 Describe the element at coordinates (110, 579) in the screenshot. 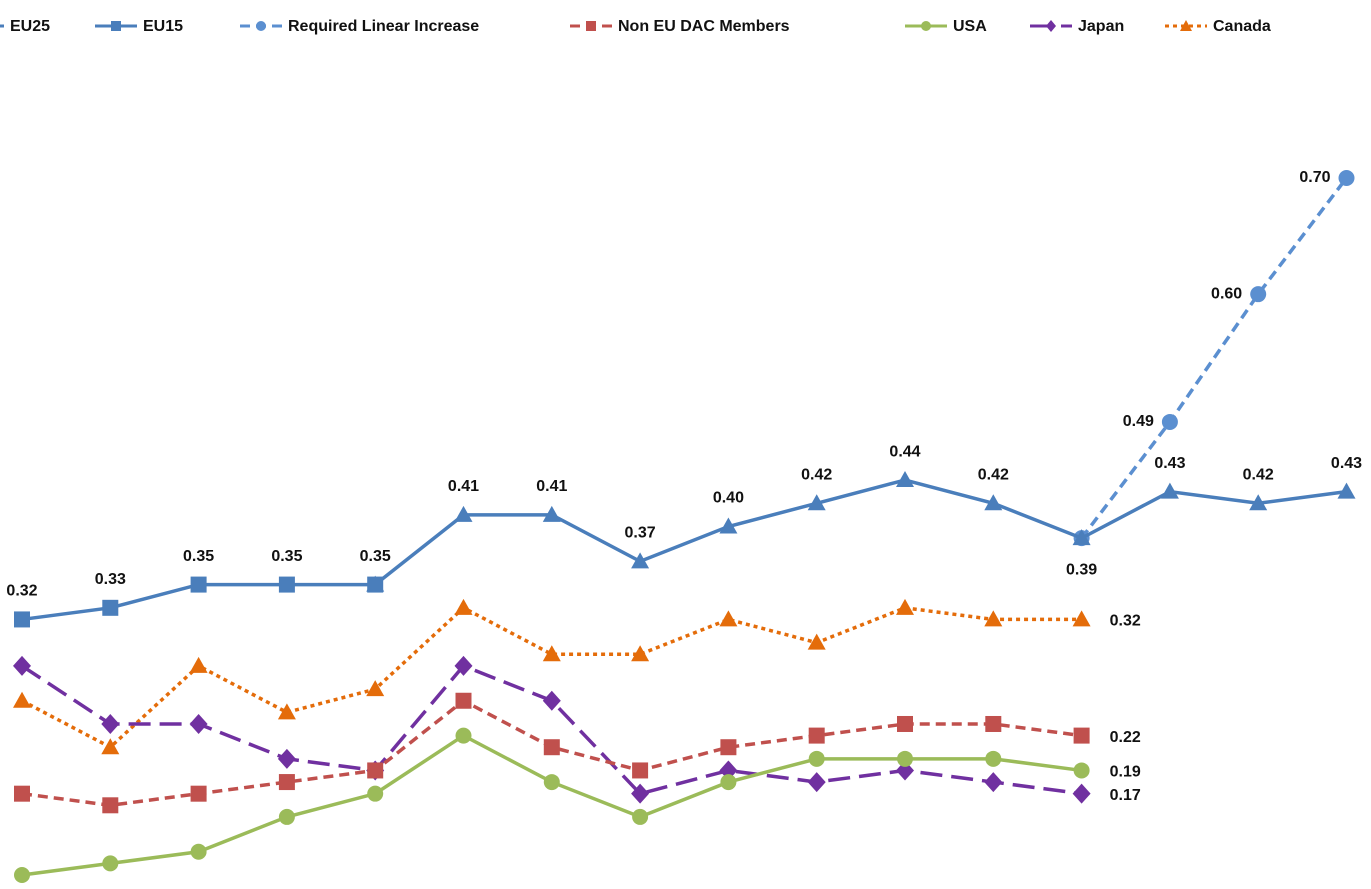

I see `data-label: 0.33` at that location.